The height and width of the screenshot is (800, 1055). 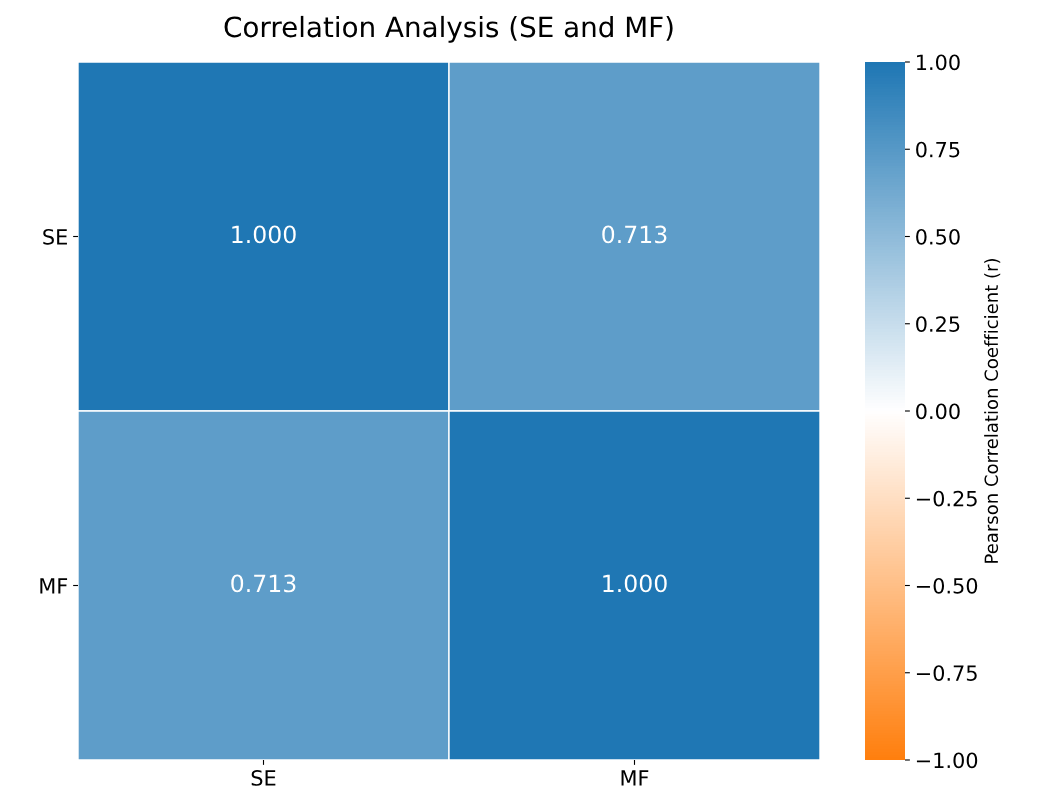 I want to click on color-bar-label: −0.75, so click(x=946, y=673).